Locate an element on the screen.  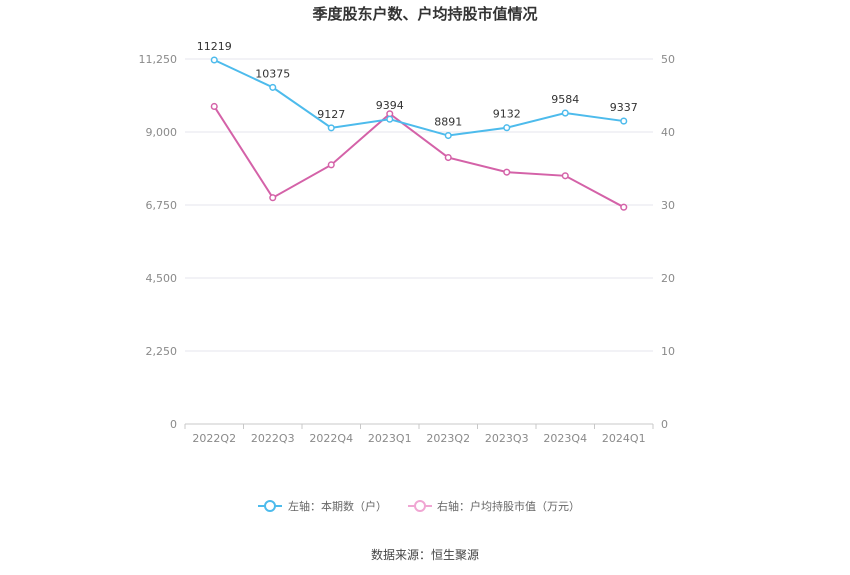
series-layer is located at coordinates (419, 133).